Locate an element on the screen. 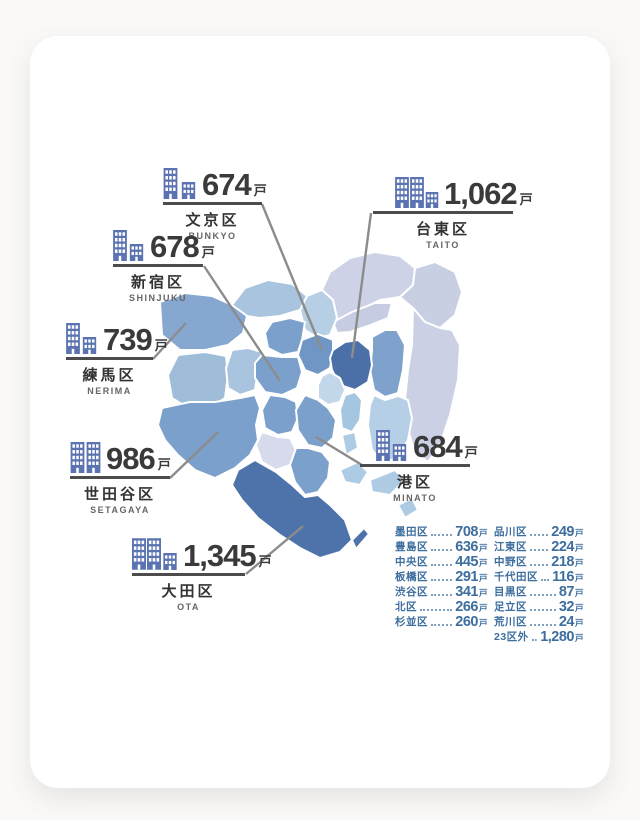  callout-minato: 684 戸 港区 MINATO is located at coordinates (419, 466).